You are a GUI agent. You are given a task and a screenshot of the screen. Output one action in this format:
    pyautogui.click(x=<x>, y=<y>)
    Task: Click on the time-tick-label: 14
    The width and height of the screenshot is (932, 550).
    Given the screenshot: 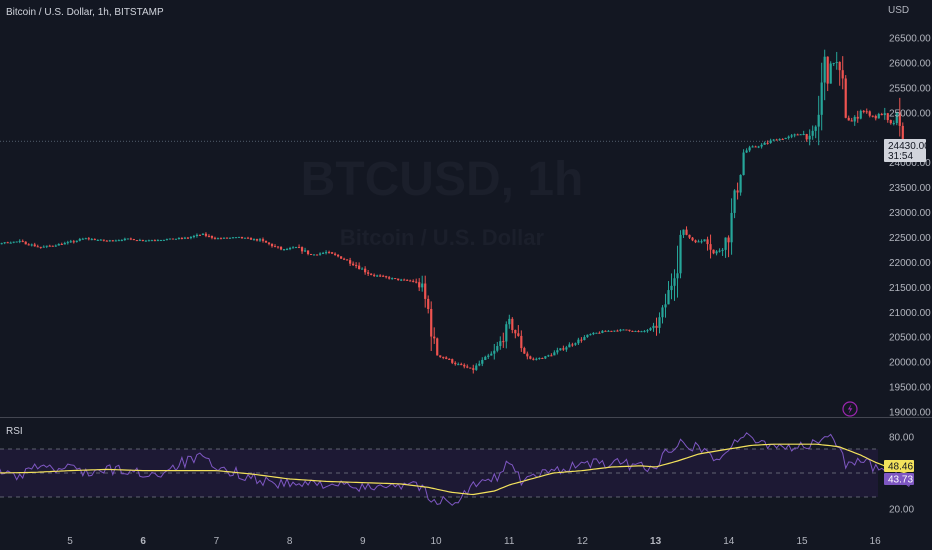 What is the action you would take?
    pyautogui.click(x=729, y=541)
    